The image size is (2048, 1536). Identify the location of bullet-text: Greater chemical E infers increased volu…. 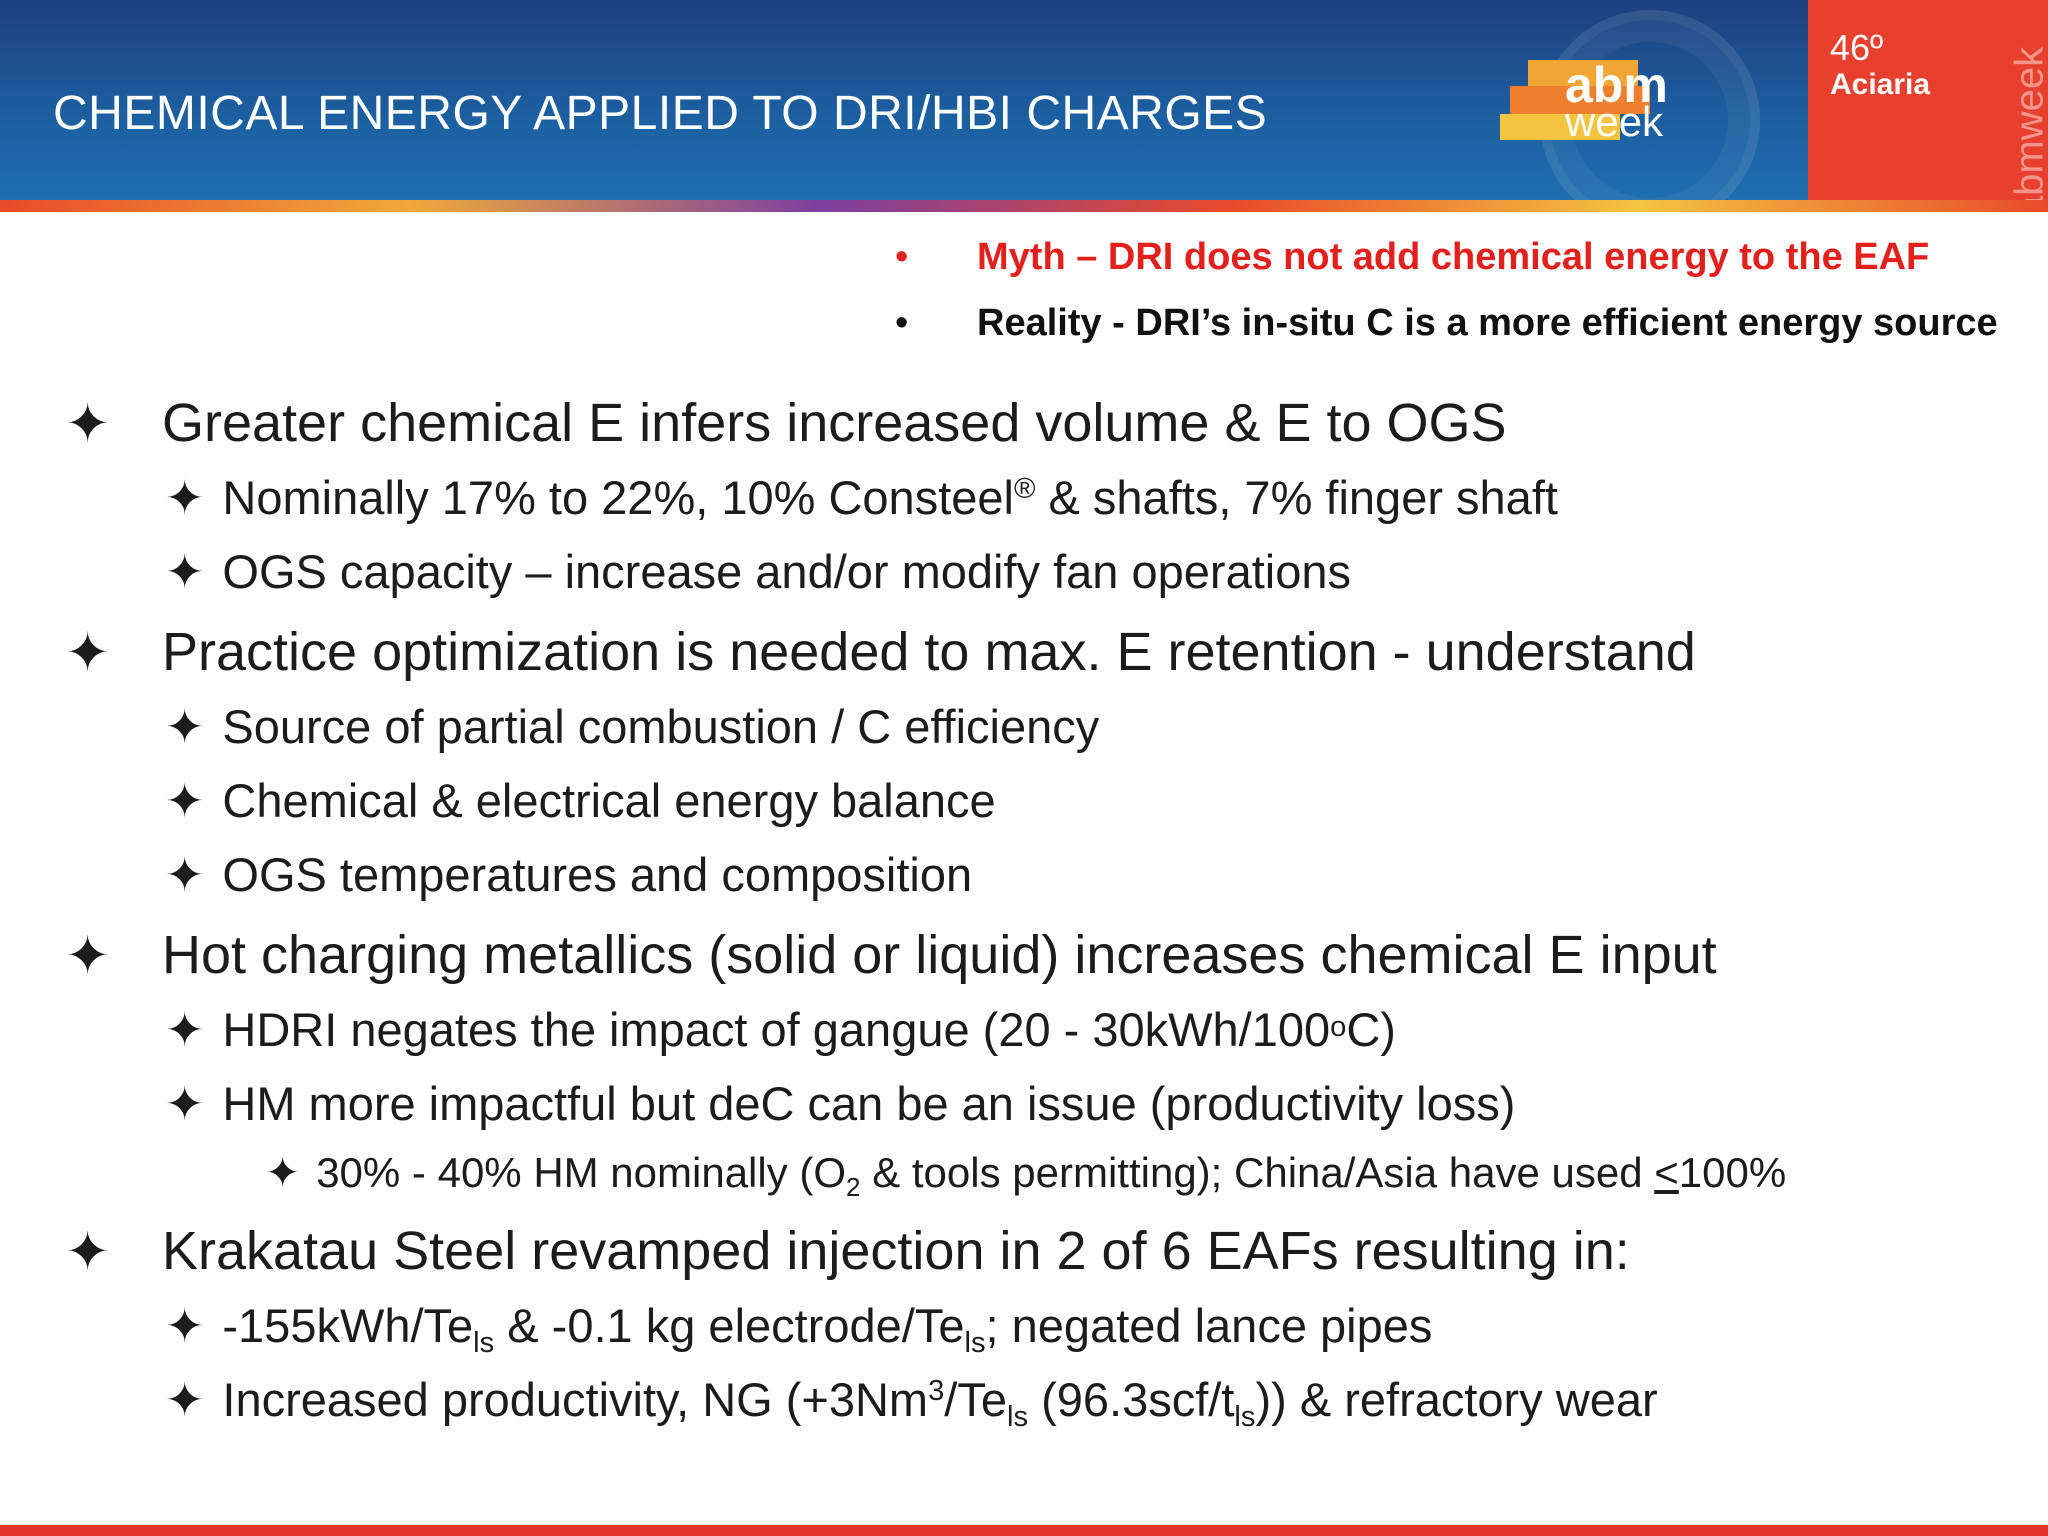
(834, 423).